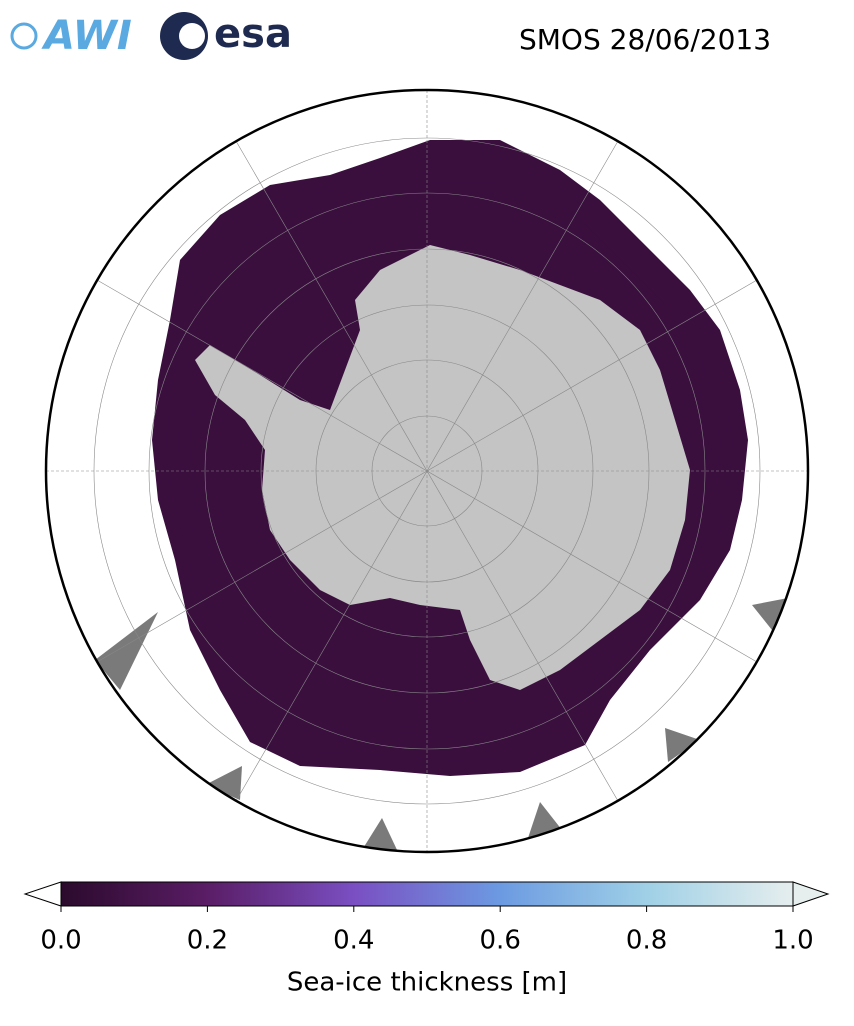 The image size is (854, 1026). I want to click on colorbar-tick-label: 0.6, so click(500, 941).